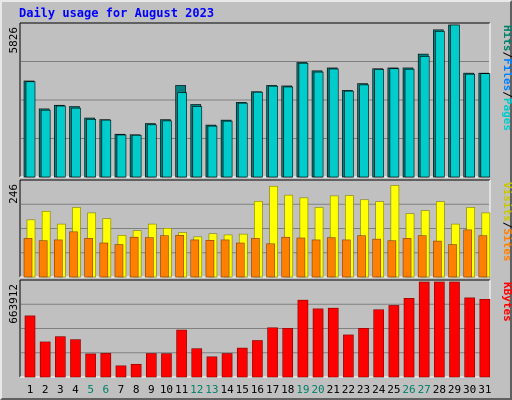 The image size is (512, 400). I want to click on x-tick-label: 2, so click(45, 389).